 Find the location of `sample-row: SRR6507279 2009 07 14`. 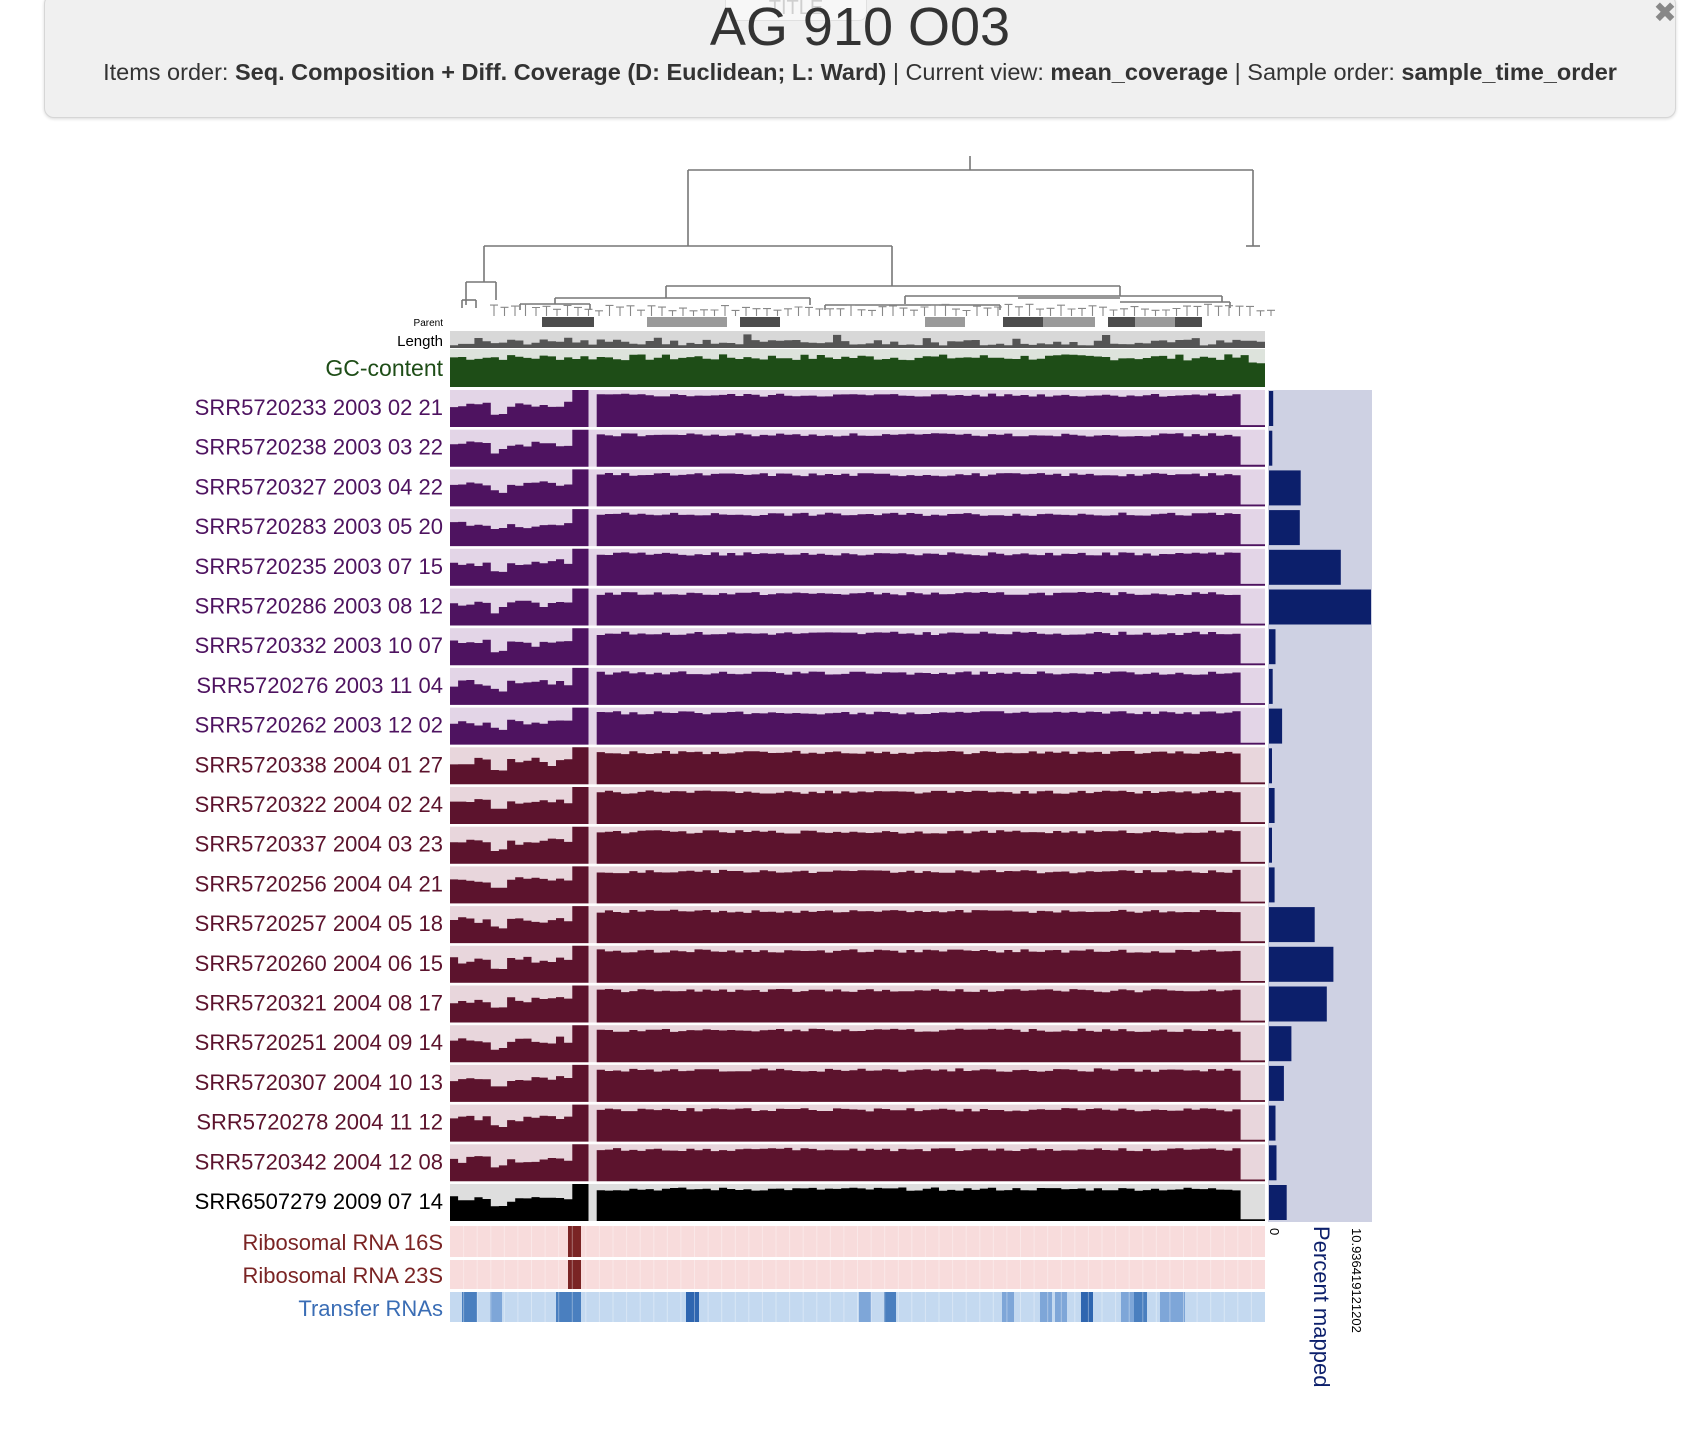

sample-row: SRR6507279 2009 07 14 is located at coordinates (741, 1202).